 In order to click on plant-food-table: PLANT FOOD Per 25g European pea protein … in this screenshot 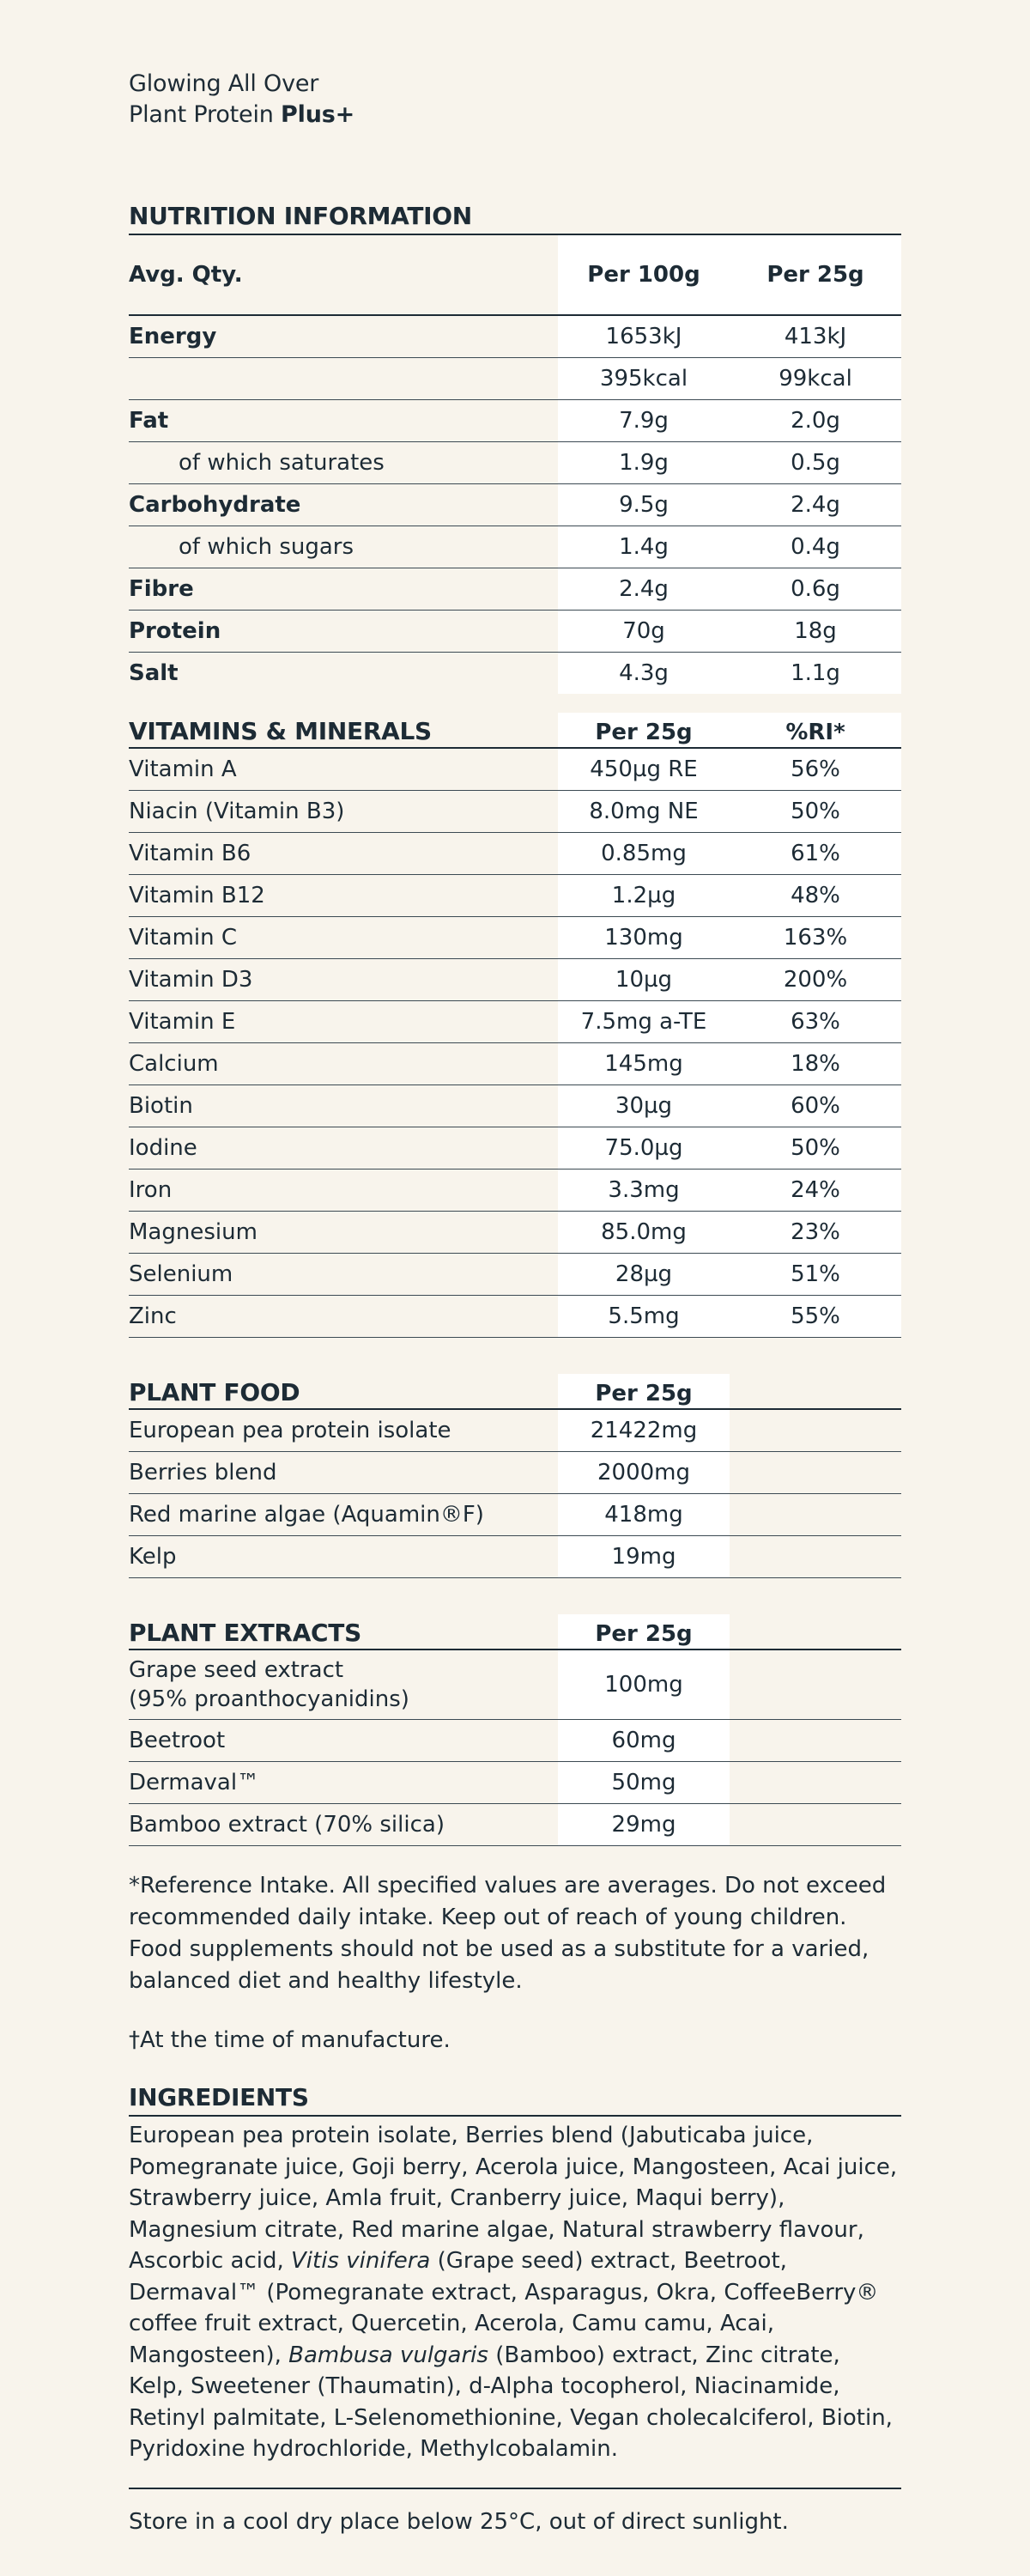, I will do `click(515, 1476)`.